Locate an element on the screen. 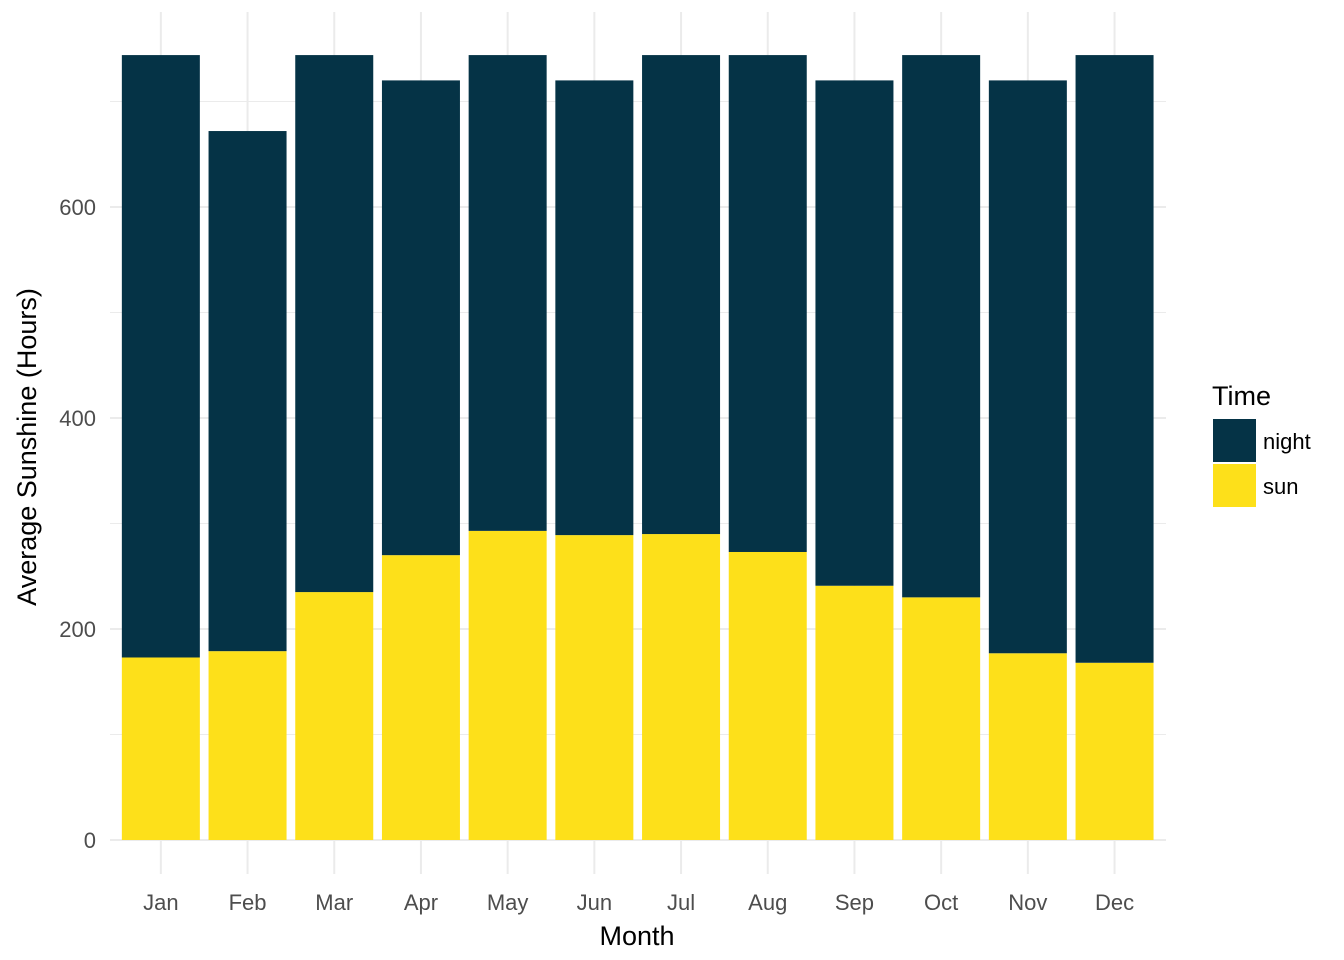 The width and height of the screenshot is (1344, 960). y-tick-label: 200 is located at coordinates (77, 629).